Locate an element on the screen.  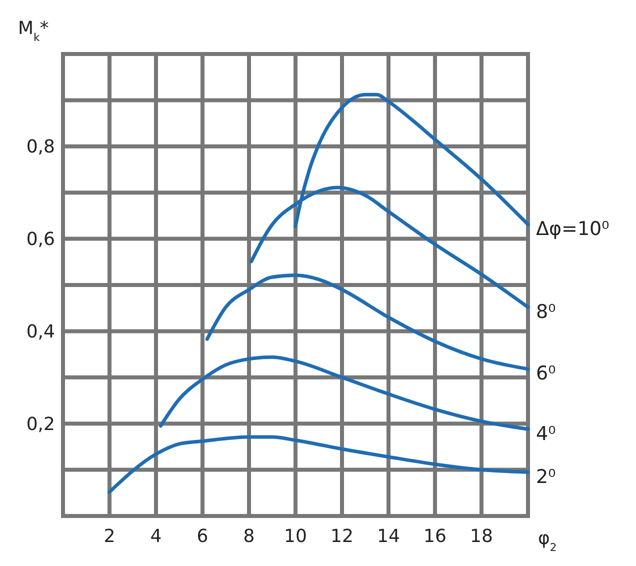
y-tick-label: 0,6 is located at coordinates (40, 239).